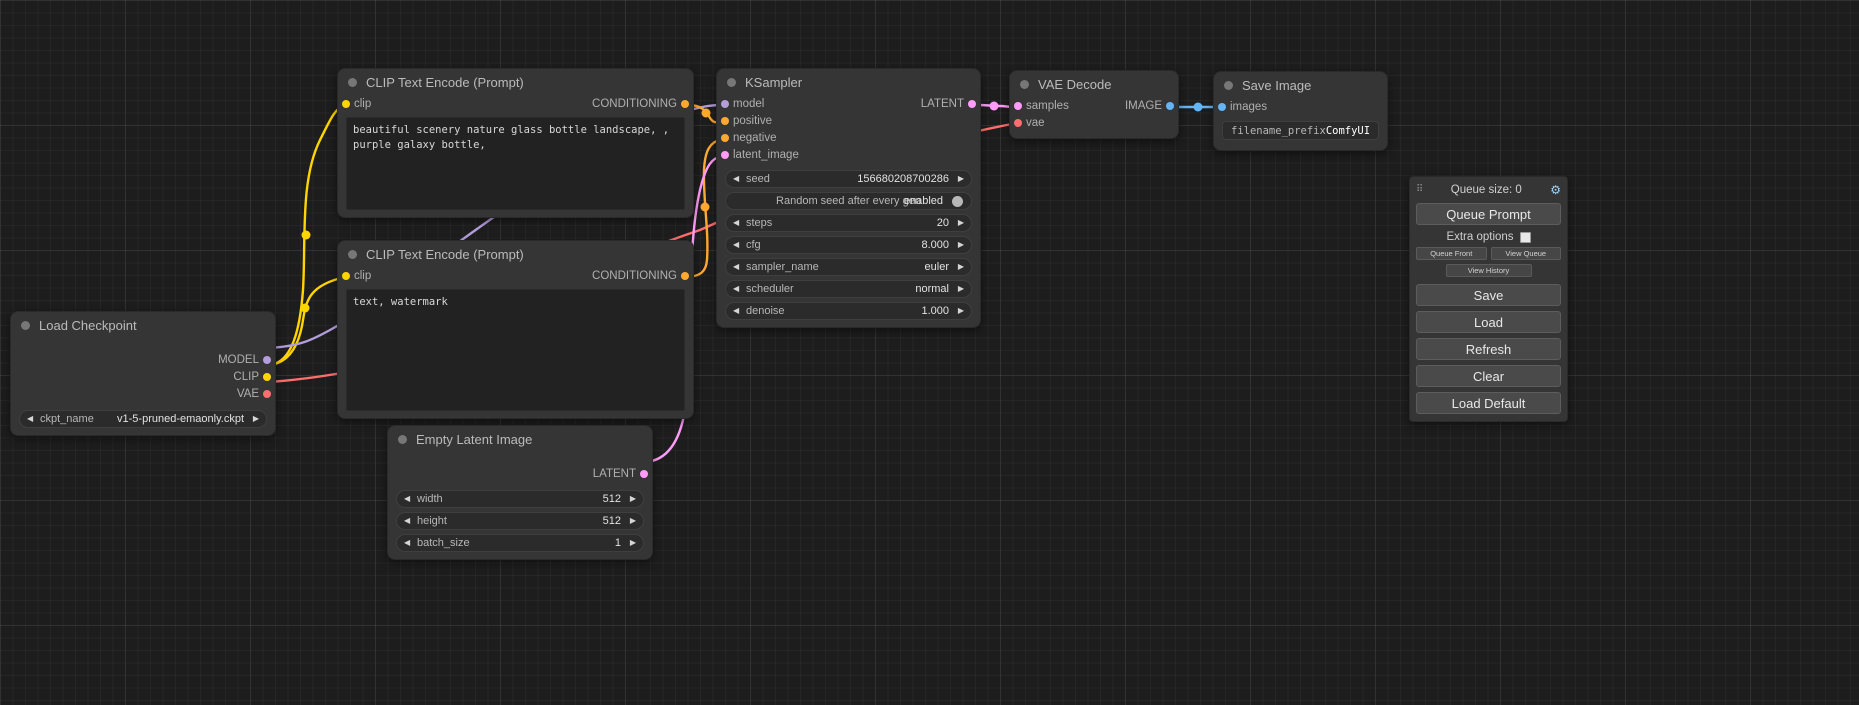 This screenshot has width=1859, height=705. What do you see at coordinates (848, 267) in the screenshot?
I see `widget-sampler-name: ◀ sampler_name euler ▶` at bounding box center [848, 267].